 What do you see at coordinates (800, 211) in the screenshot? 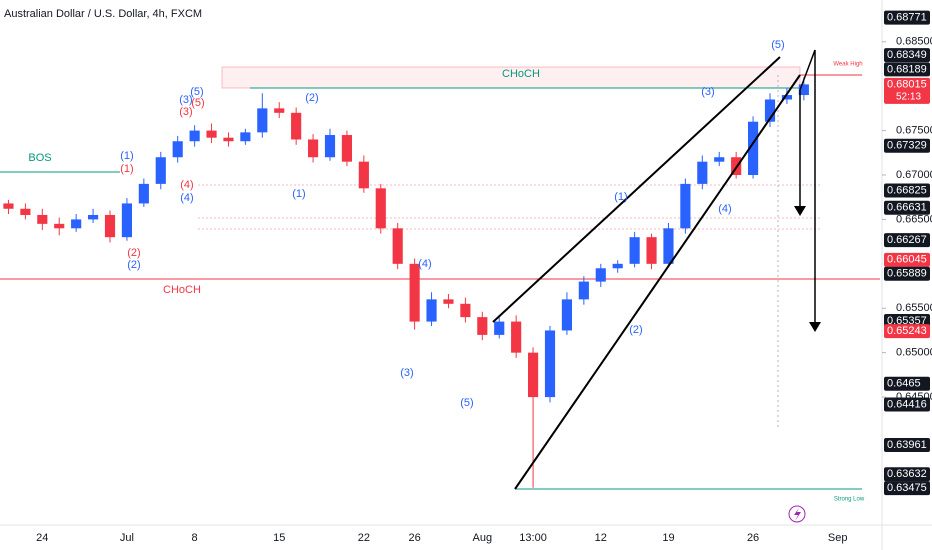
I see `arrow-head` at bounding box center [800, 211].